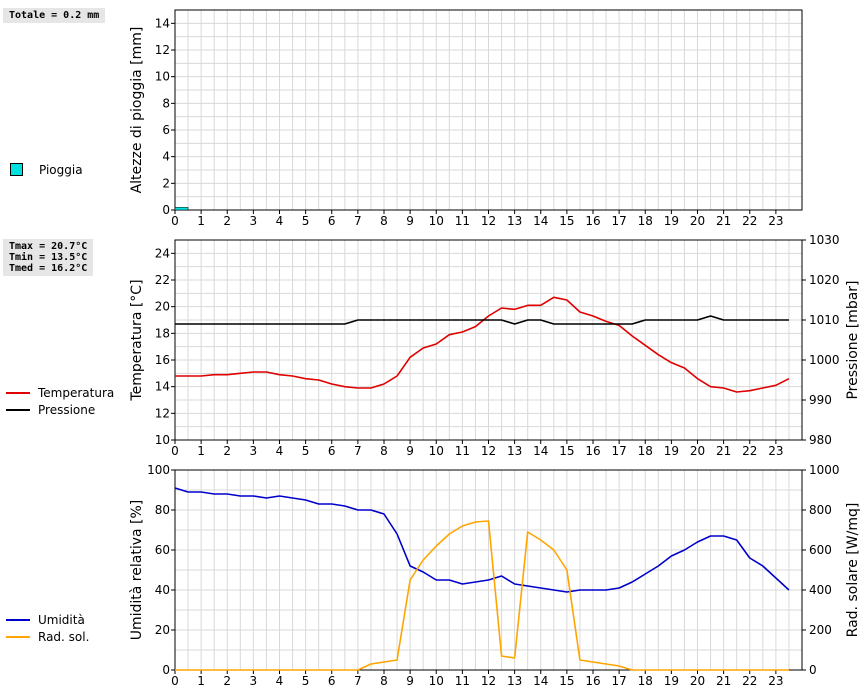  Describe the element at coordinates (824, 280) in the screenshot. I see `y2-tick-label: 1020` at that location.